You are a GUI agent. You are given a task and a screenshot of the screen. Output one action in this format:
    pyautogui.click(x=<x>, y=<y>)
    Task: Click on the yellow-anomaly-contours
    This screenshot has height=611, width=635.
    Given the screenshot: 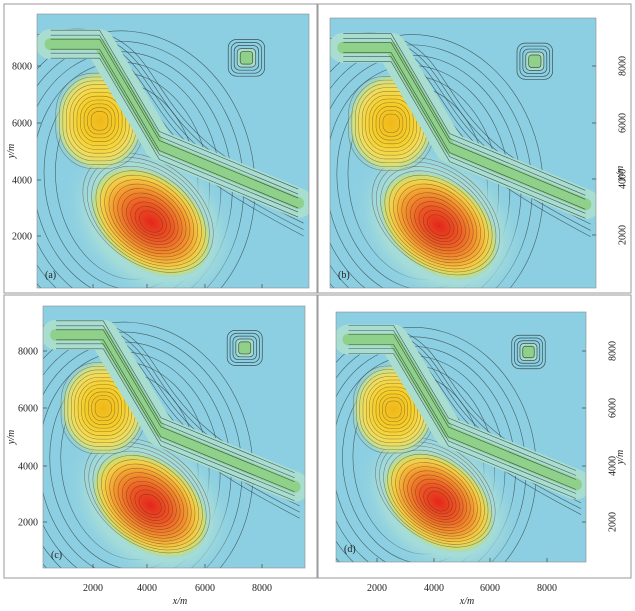 What is the action you would take?
    pyautogui.click(x=391, y=123)
    